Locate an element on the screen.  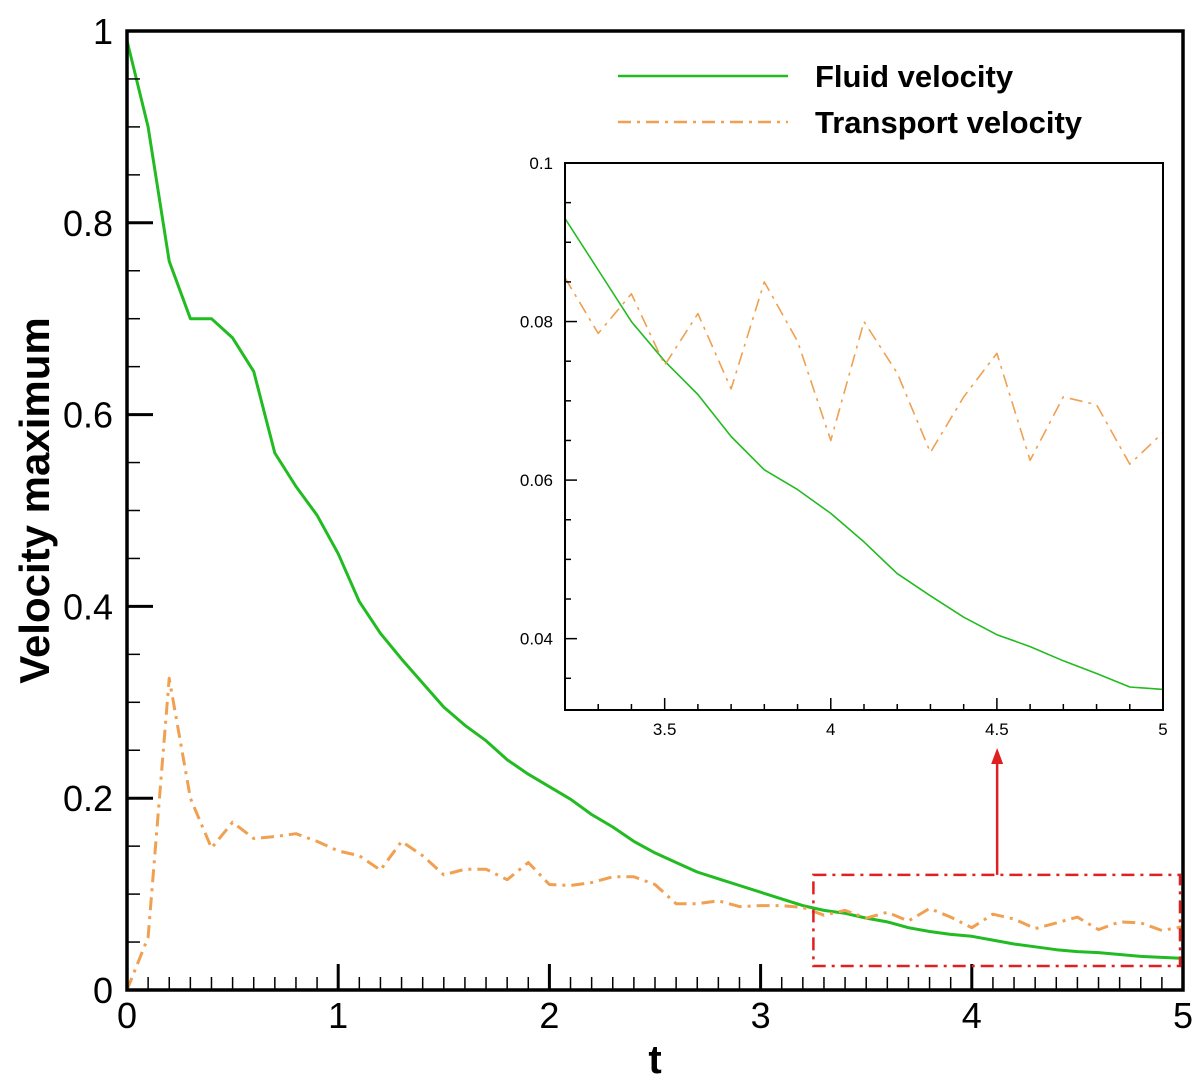
inset-x-tick-label: 5 is located at coordinates (1162, 729).